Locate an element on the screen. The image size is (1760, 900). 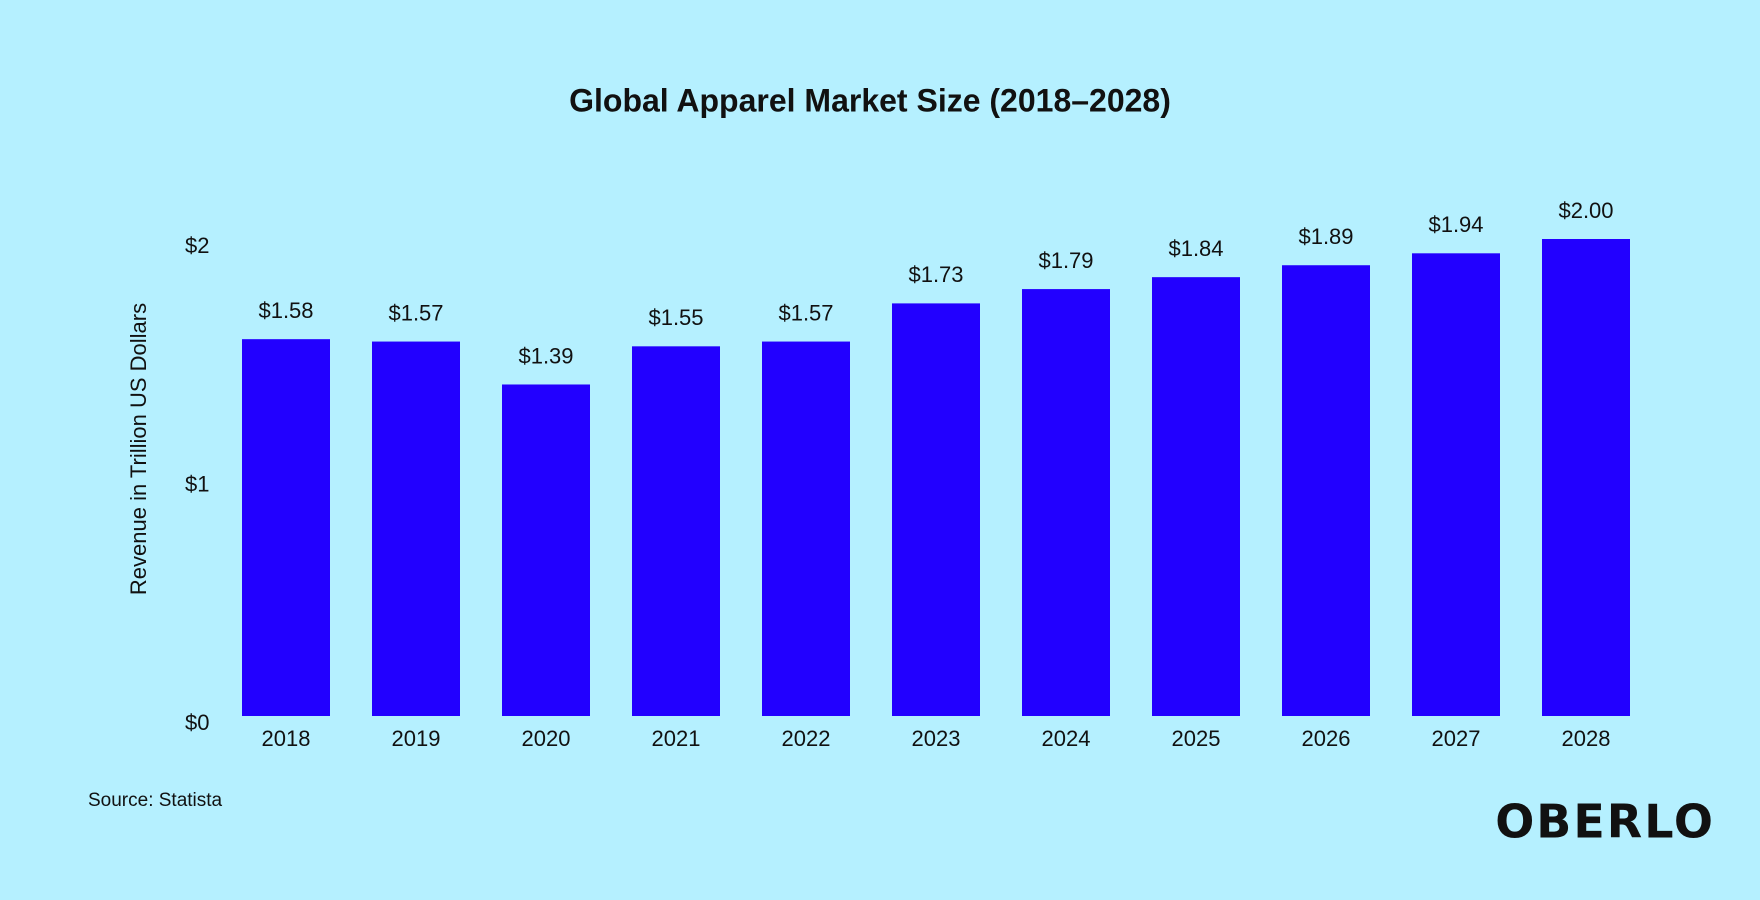
value-label: $1.94 is located at coordinates (1455, 224).